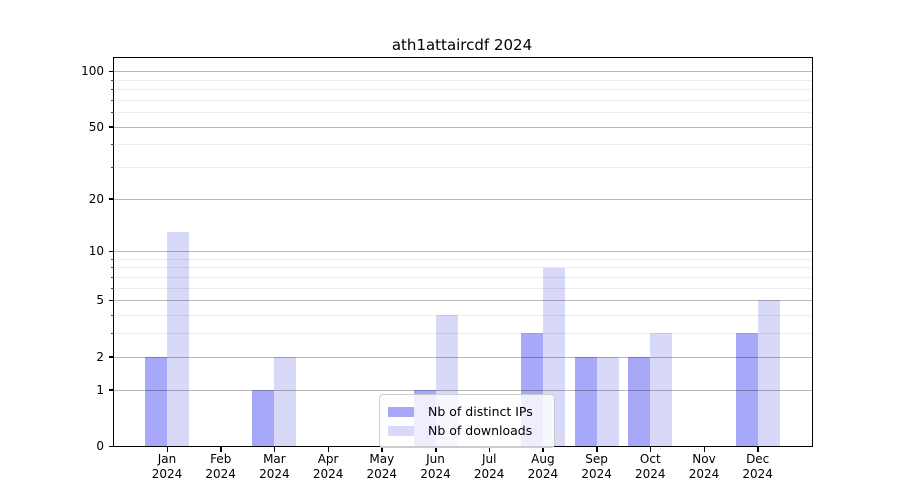 Image resolution: width=900 pixels, height=500 pixels. I want to click on y-tick-label: 100, so click(92, 71).